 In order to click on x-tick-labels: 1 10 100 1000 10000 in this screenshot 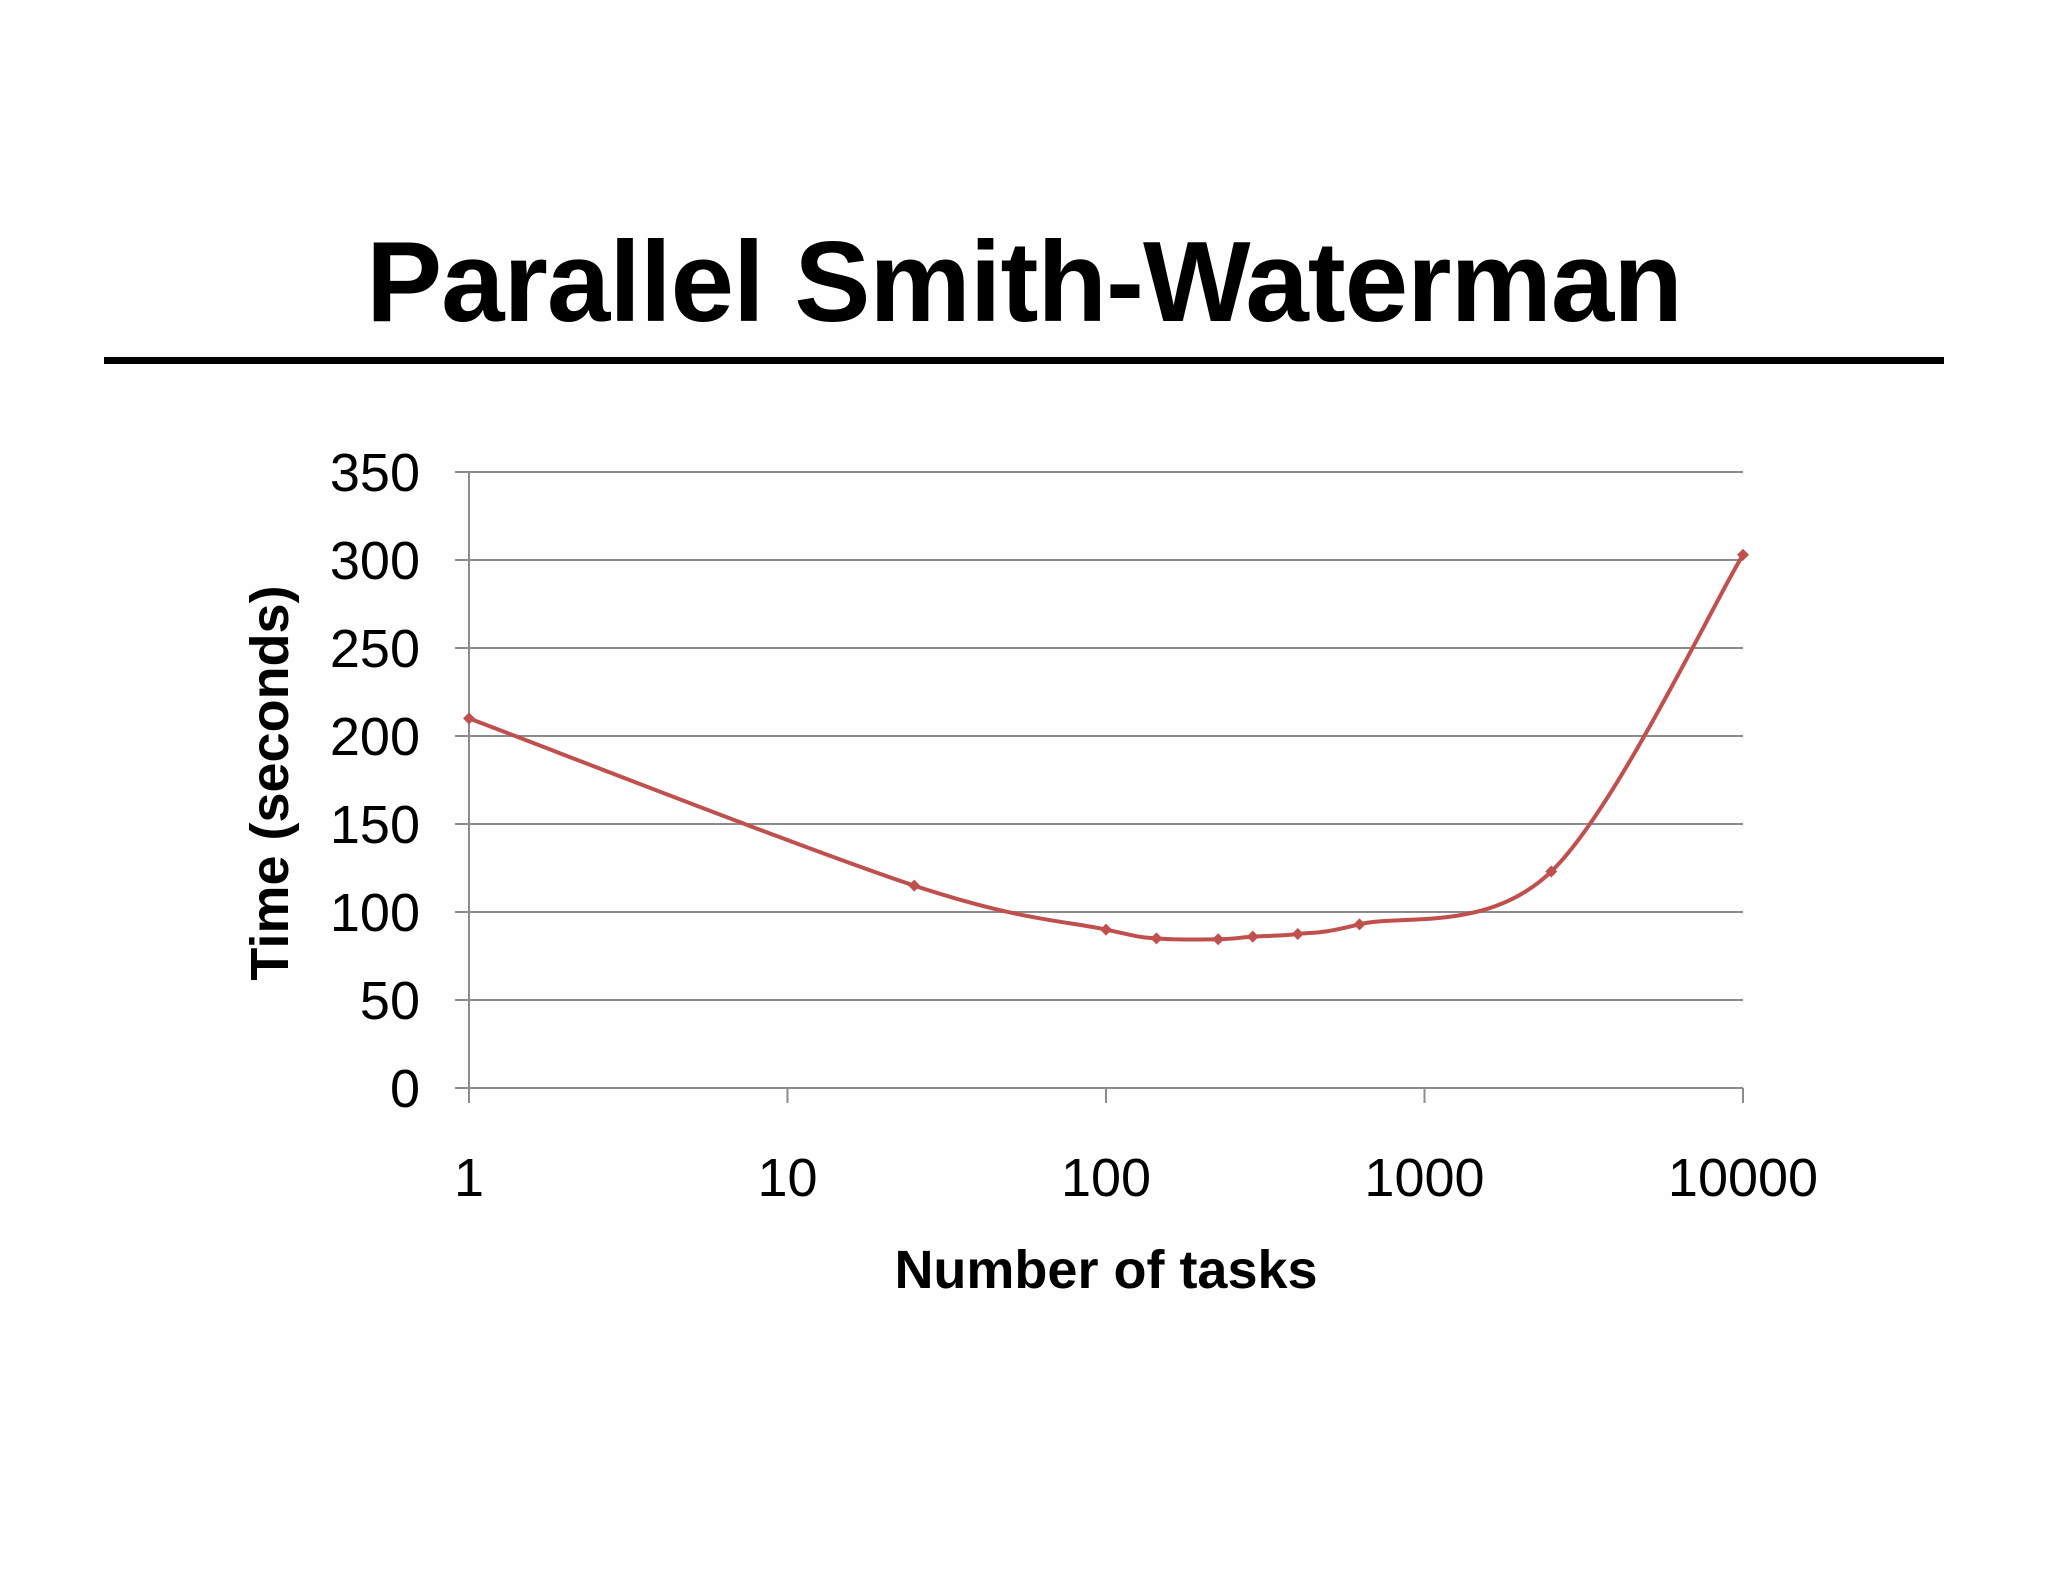, I will do `click(1136, 1178)`.